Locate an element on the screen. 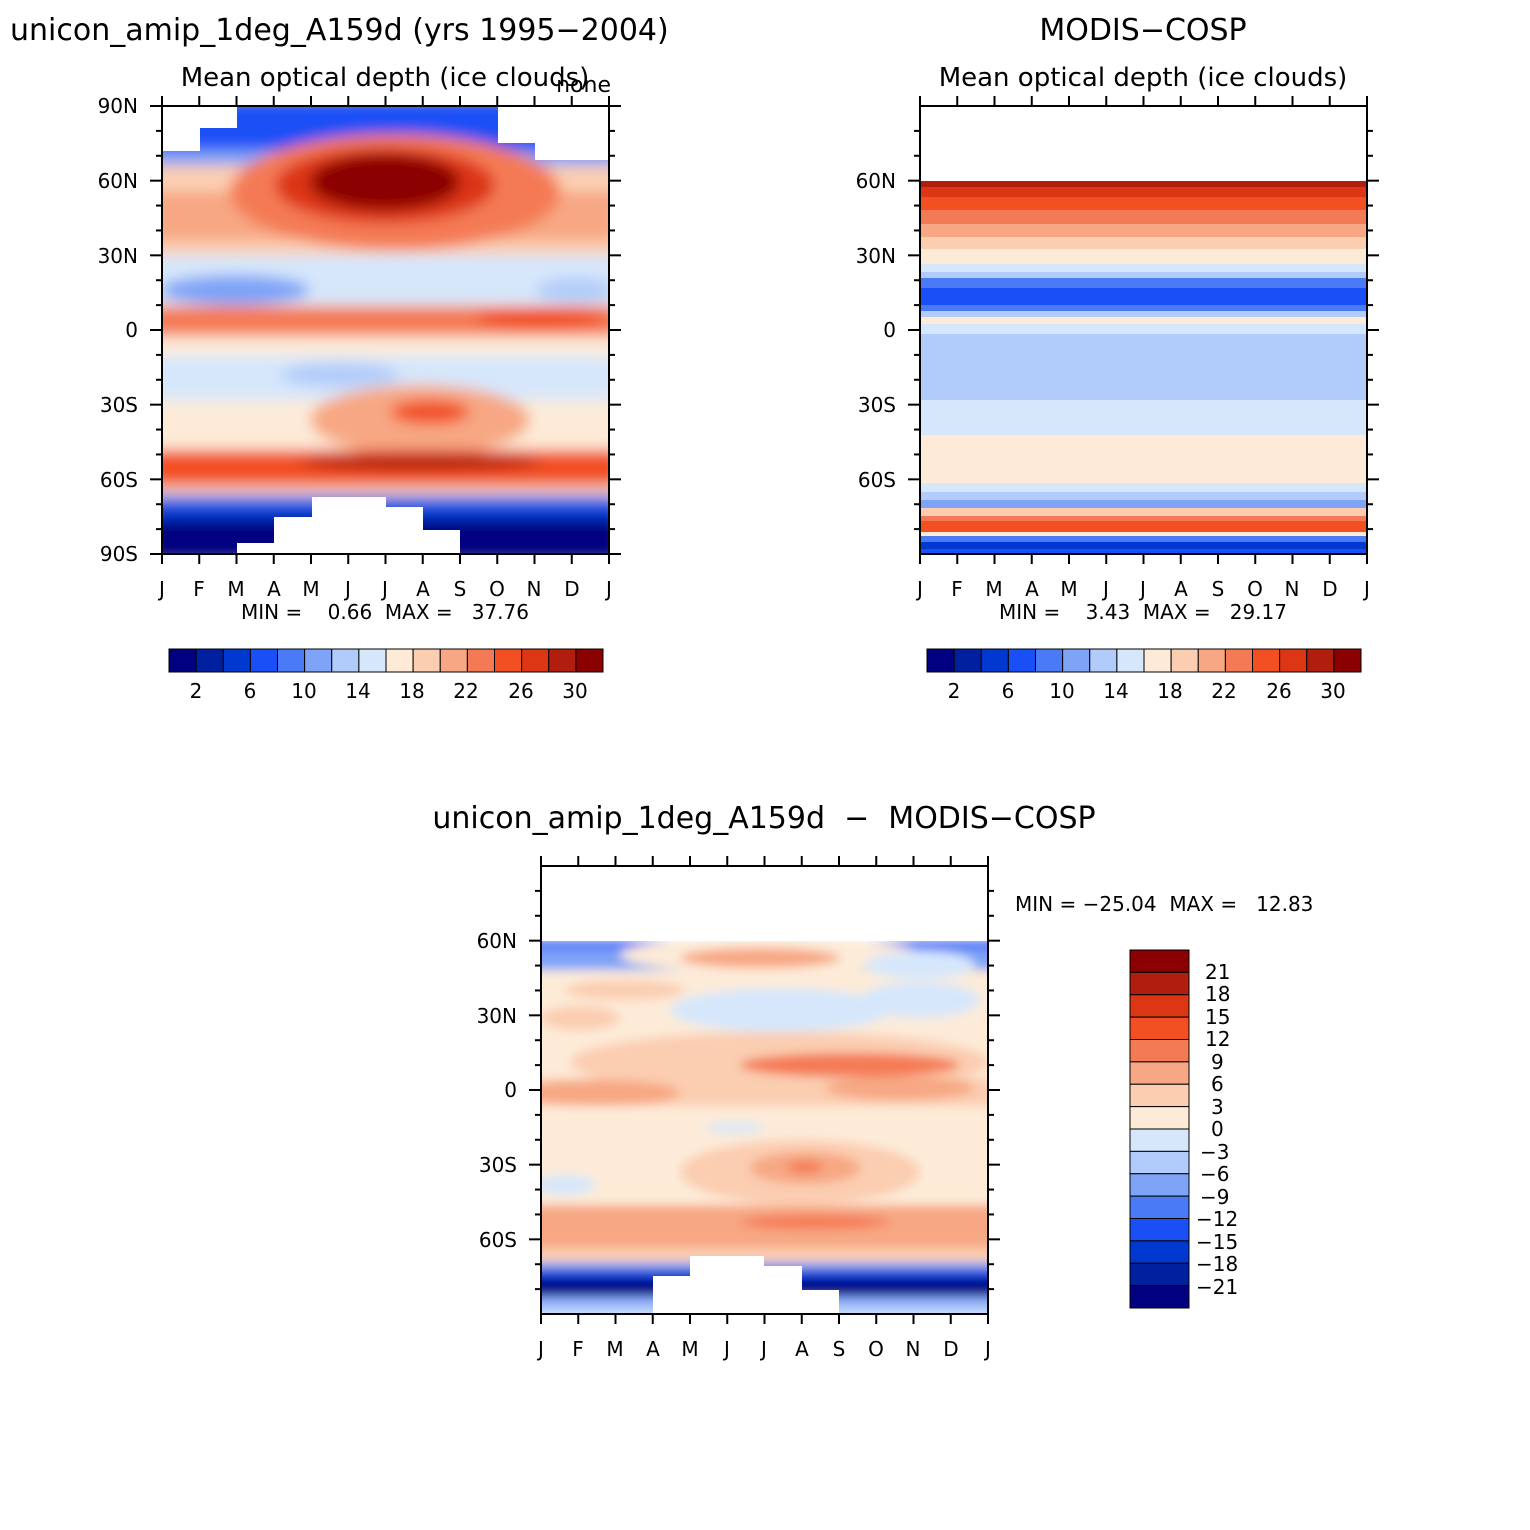 This screenshot has width=1530, height=1530. model-colorbar-labels: 2 6 10 14 18 22 26 30 is located at coordinates (389, 691).